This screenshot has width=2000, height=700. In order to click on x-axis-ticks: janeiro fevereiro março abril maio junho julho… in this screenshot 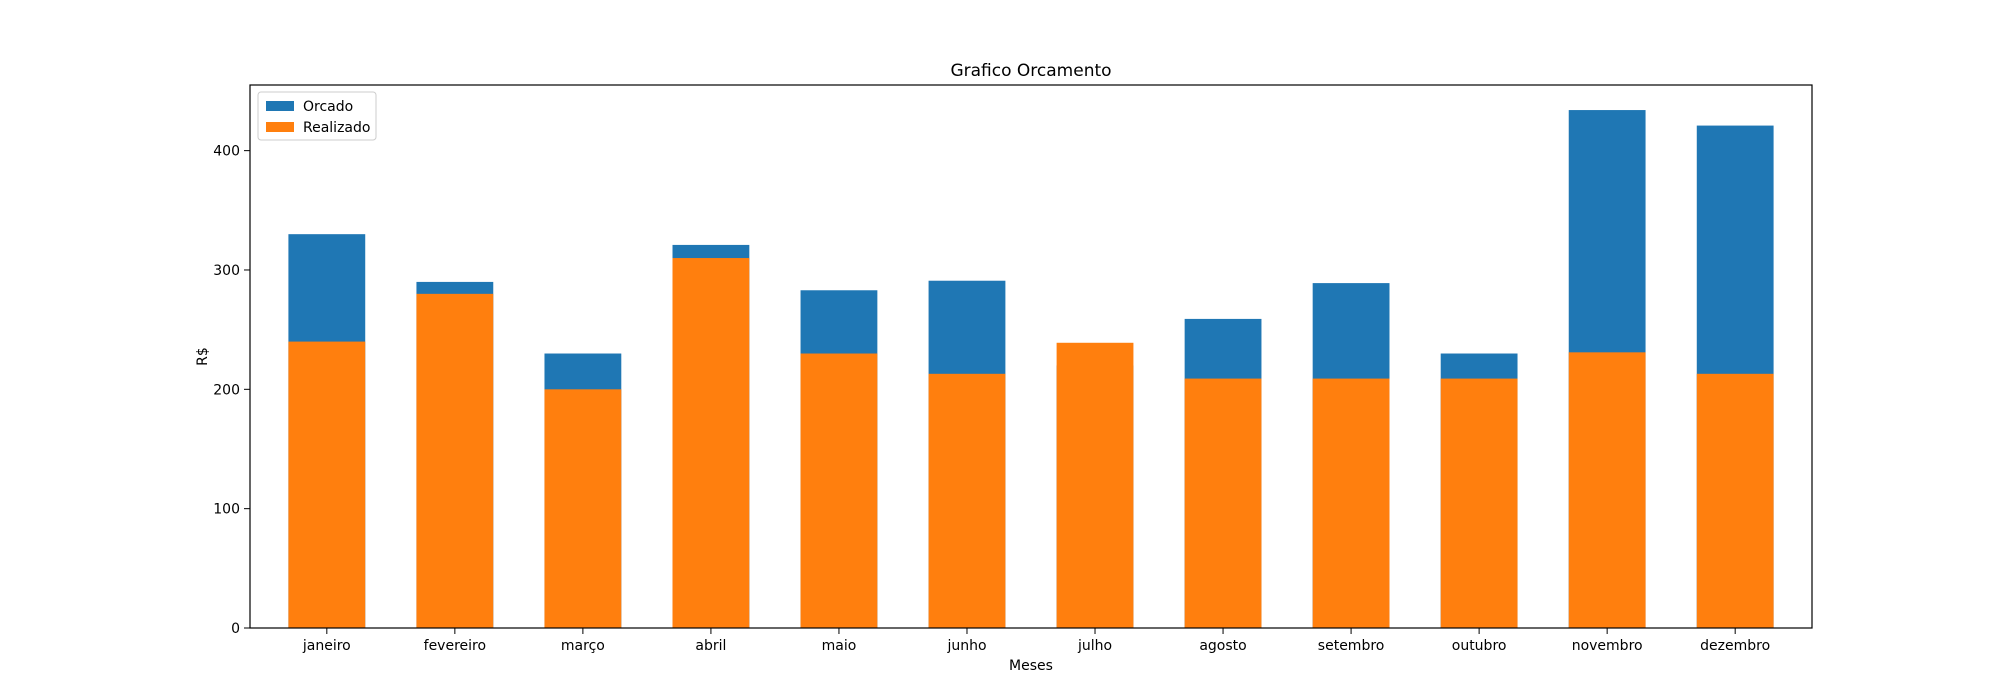, I will do `click(1036, 641)`.